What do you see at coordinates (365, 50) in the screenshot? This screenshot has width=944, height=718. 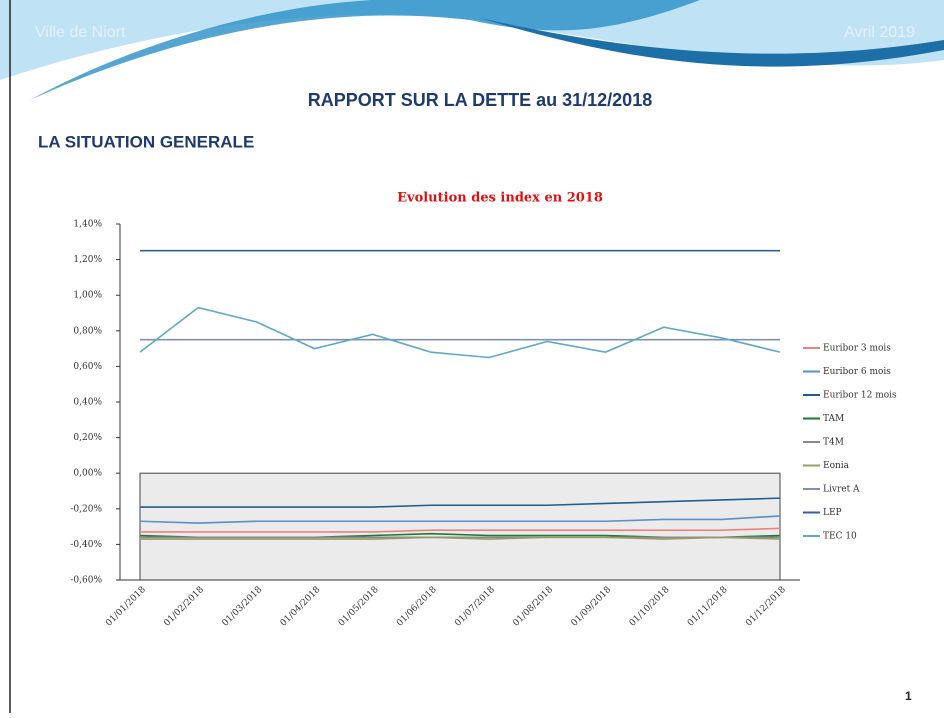 I see `swoosh` at bounding box center [365, 50].